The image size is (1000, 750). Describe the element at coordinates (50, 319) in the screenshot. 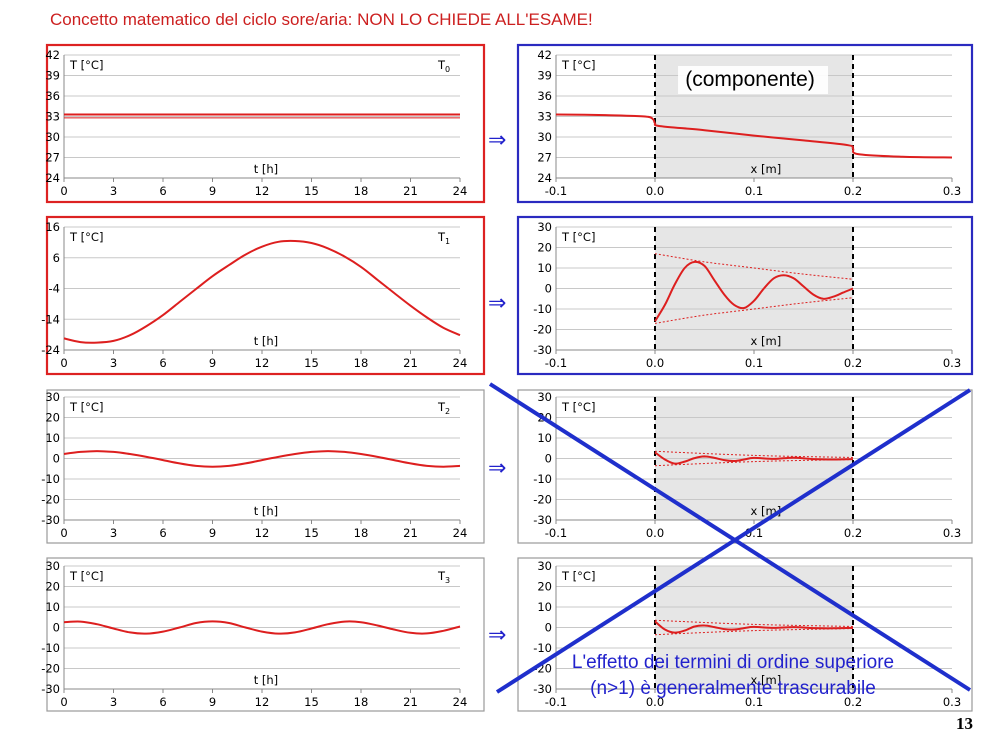

I see `y-tick-label: -14` at that location.